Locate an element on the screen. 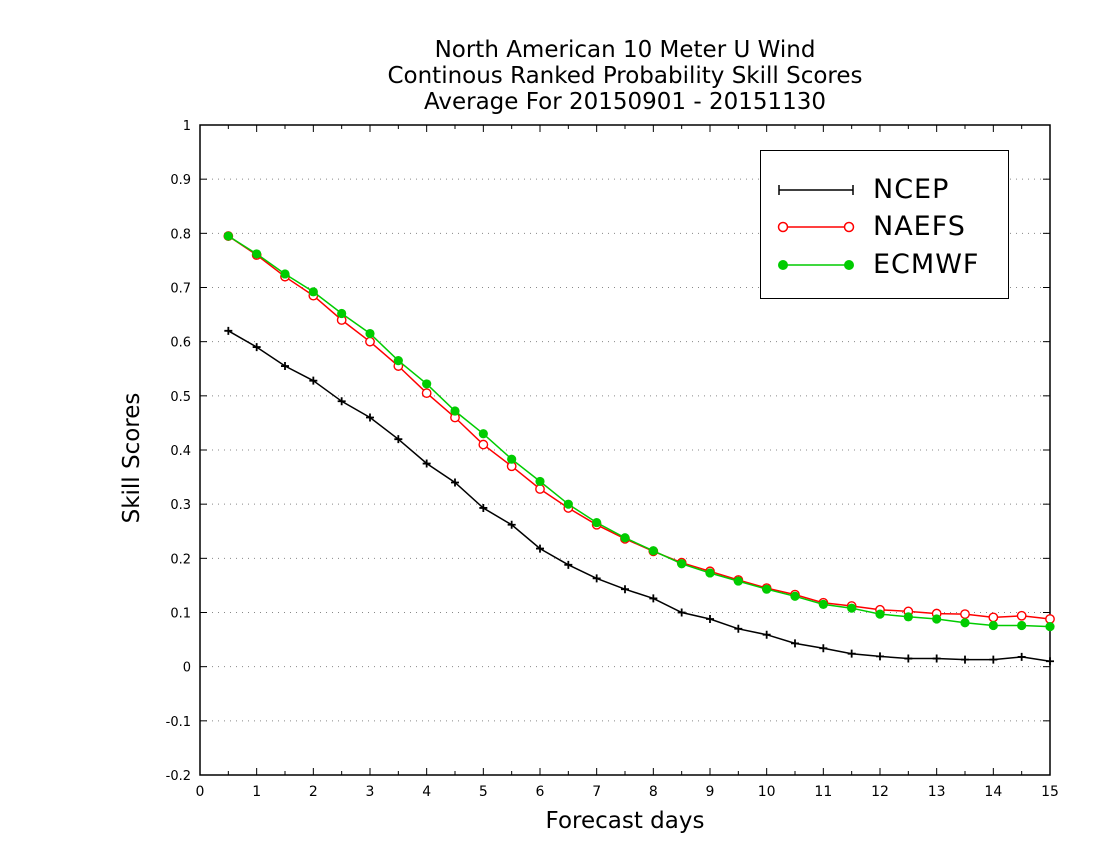 The height and width of the screenshot is (850, 1100). chart-title-line-3: Average For 20150901 - 20151130 is located at coordinates (625, 102).